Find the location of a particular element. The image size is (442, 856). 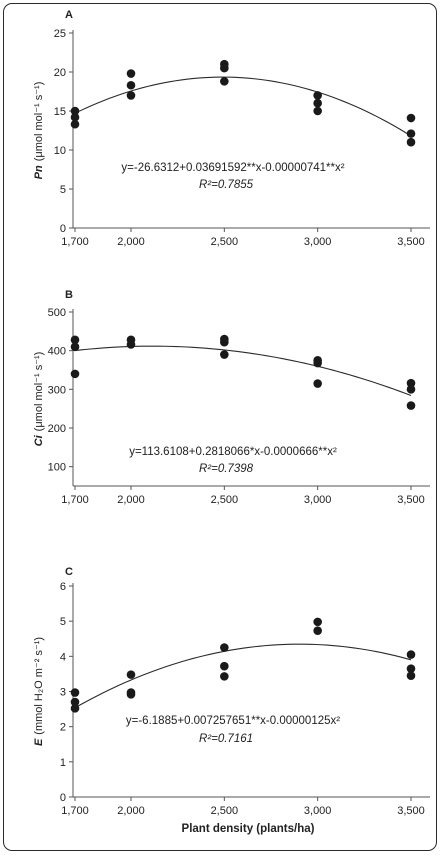

regression-equation: y=-26.6312+0.03691592**x-0.00000741**x² is located at coordinates (232, 168).